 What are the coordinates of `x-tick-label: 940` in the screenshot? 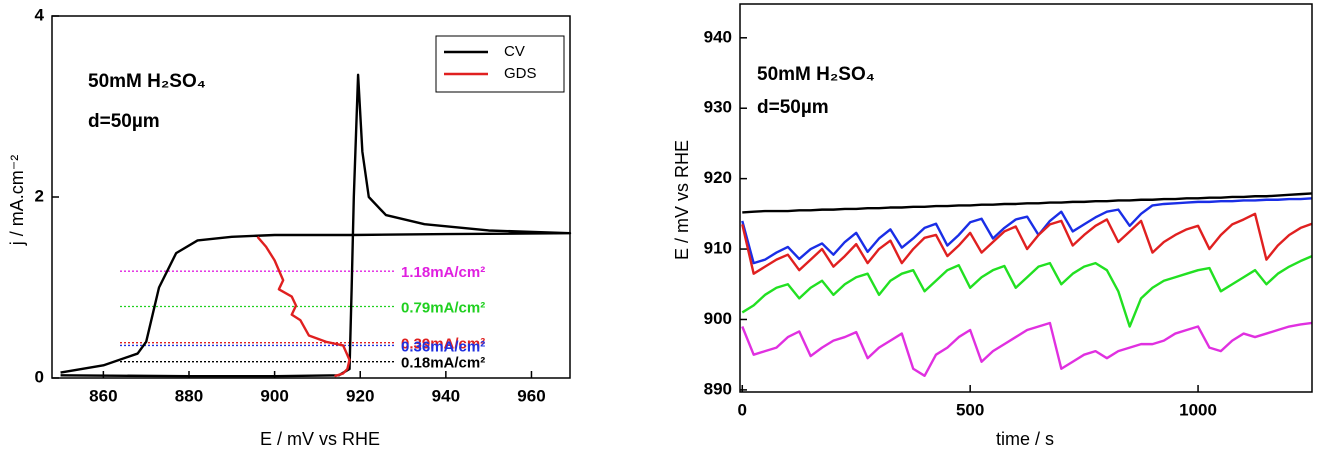 It's located at (446, 395).